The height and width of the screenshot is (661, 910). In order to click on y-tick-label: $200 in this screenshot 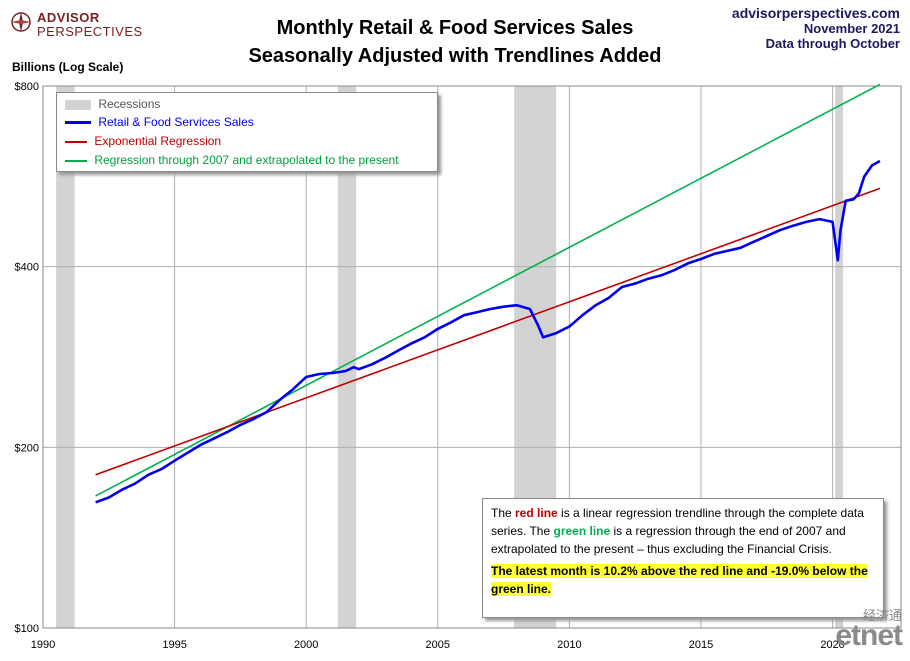, I will do `click(27, 448)`.